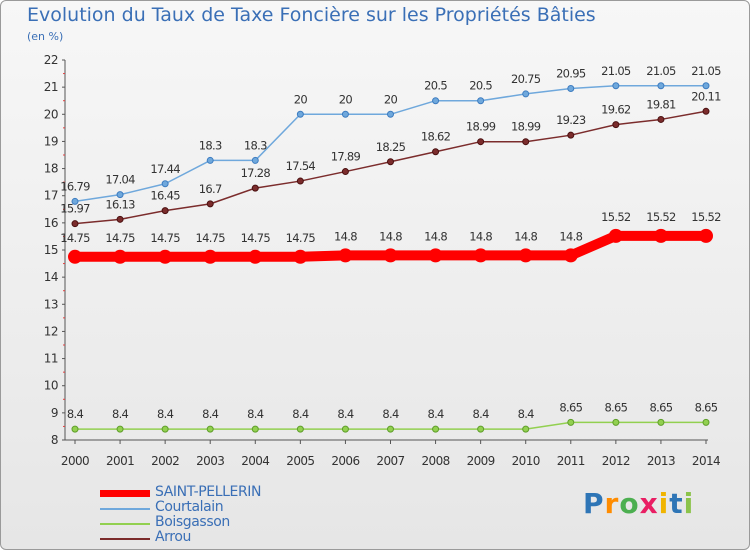 The width and height of the screenshot is (750, 550). Describe the element at coordinates (346, 157) in the screenshot. I see `data-label-arrou: 17.89` at that location.